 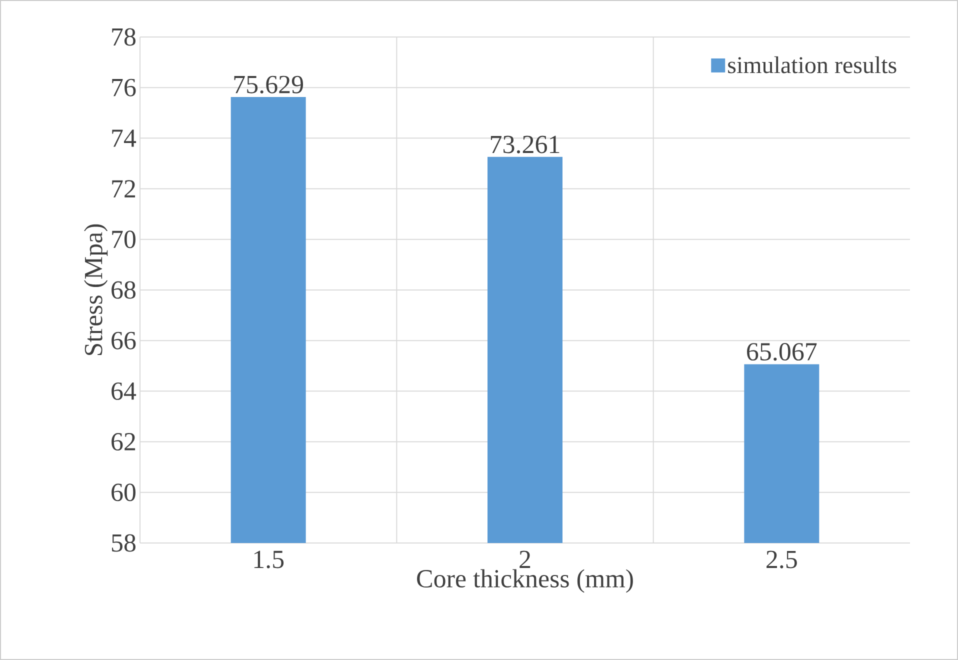 What do you see at coordinates (124, 87) in the screenshot?
I see `y-tick-label: 76` at bounding box center [124, 87].